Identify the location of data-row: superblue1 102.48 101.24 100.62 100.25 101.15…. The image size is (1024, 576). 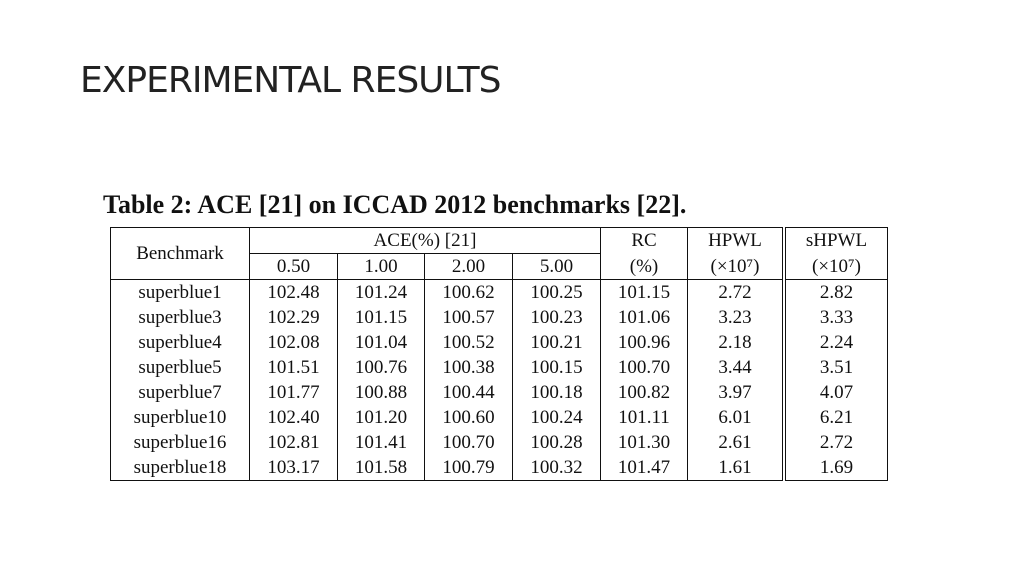
(499, 292).